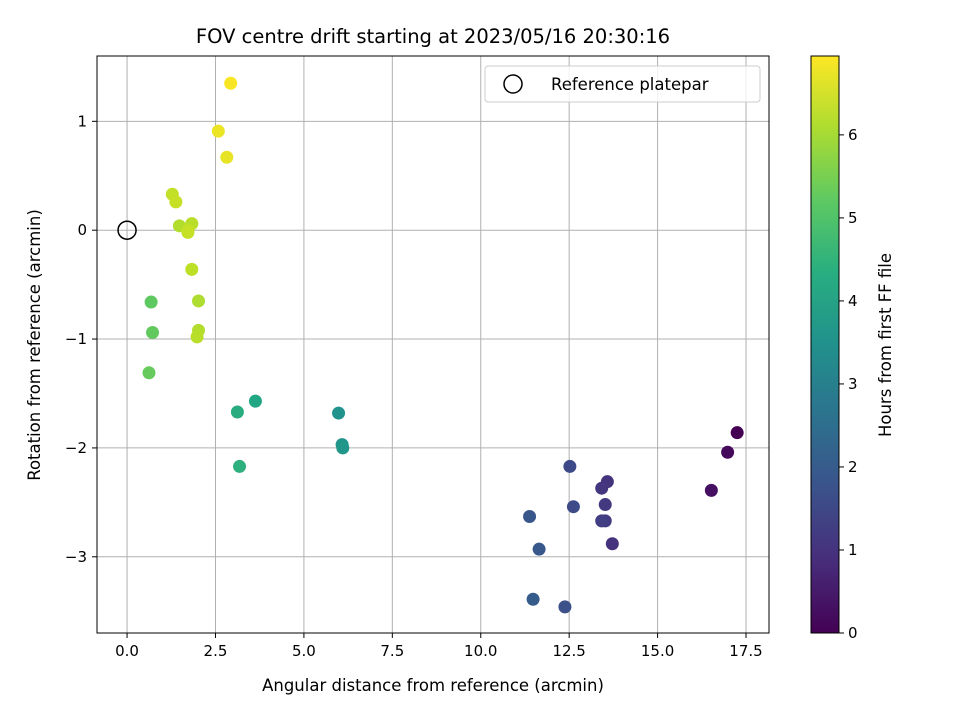 The height and width of the screenshot is (720, 960). Describe the element at coordinates (630, 84) in the screenshot. I see `legend-label: Reference platepar` at that location.